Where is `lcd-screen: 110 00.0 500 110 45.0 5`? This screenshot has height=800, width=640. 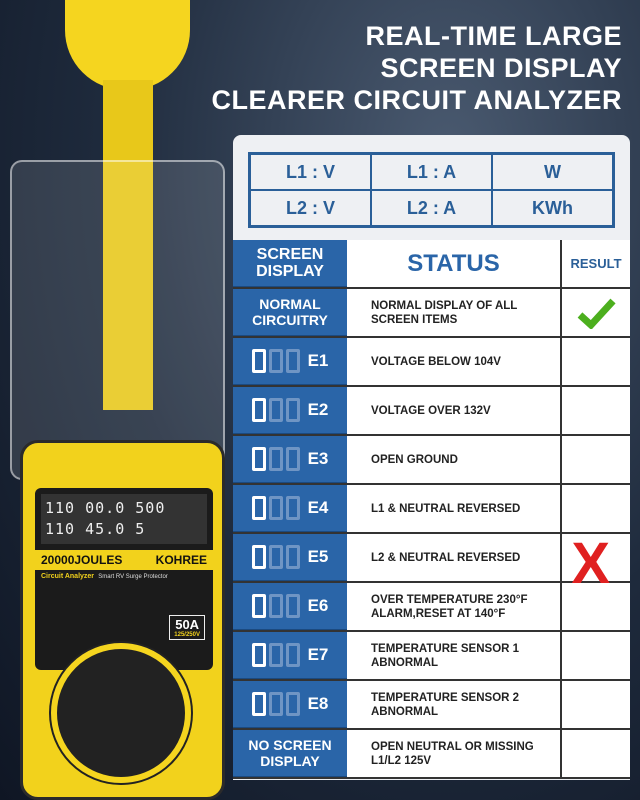
lcd-screen: 110 00.0 500 110 45.0 5 is located at coordinates (124, 519).